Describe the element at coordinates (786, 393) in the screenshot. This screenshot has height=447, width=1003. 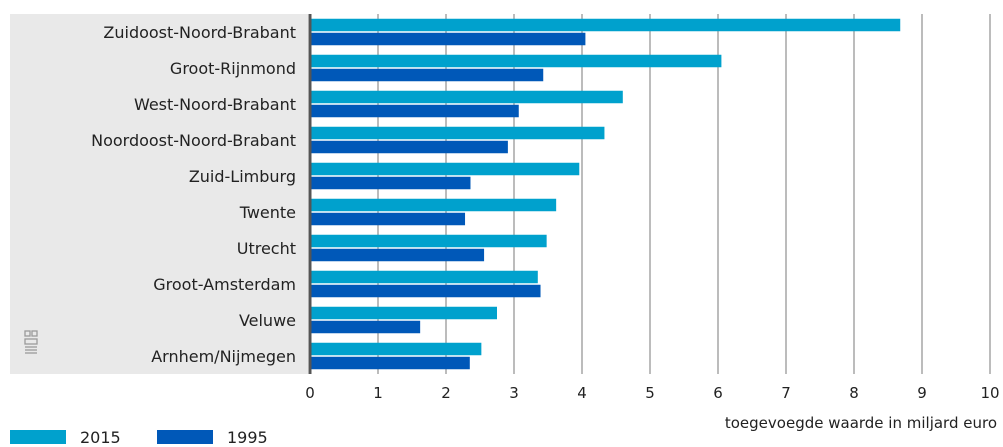
I see `x-tick-label: 7` at that location.